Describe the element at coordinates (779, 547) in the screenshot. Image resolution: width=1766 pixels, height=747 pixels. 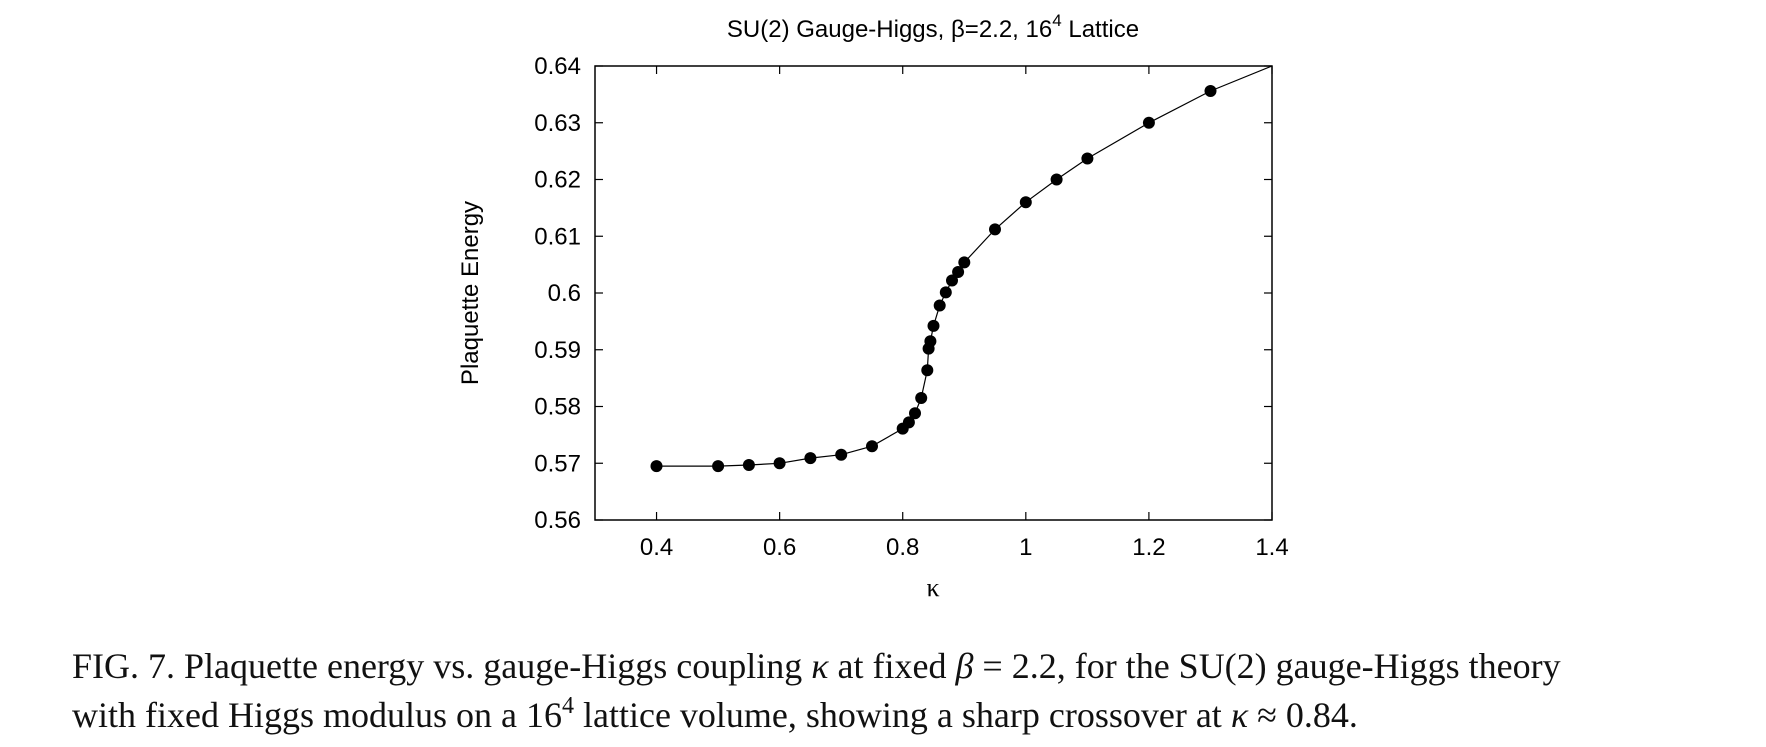
I see `x-tick-label: 0.6` at that location.